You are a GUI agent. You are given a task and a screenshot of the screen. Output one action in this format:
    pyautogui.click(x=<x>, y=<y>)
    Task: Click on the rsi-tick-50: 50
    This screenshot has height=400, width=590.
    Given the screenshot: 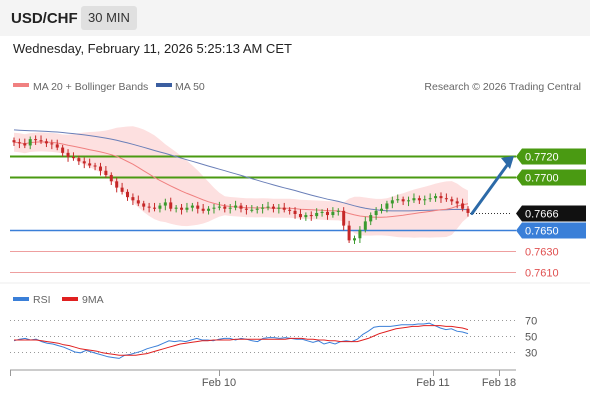 What is the action you would take?
    pyautogui.click(x=531, y=338)
    